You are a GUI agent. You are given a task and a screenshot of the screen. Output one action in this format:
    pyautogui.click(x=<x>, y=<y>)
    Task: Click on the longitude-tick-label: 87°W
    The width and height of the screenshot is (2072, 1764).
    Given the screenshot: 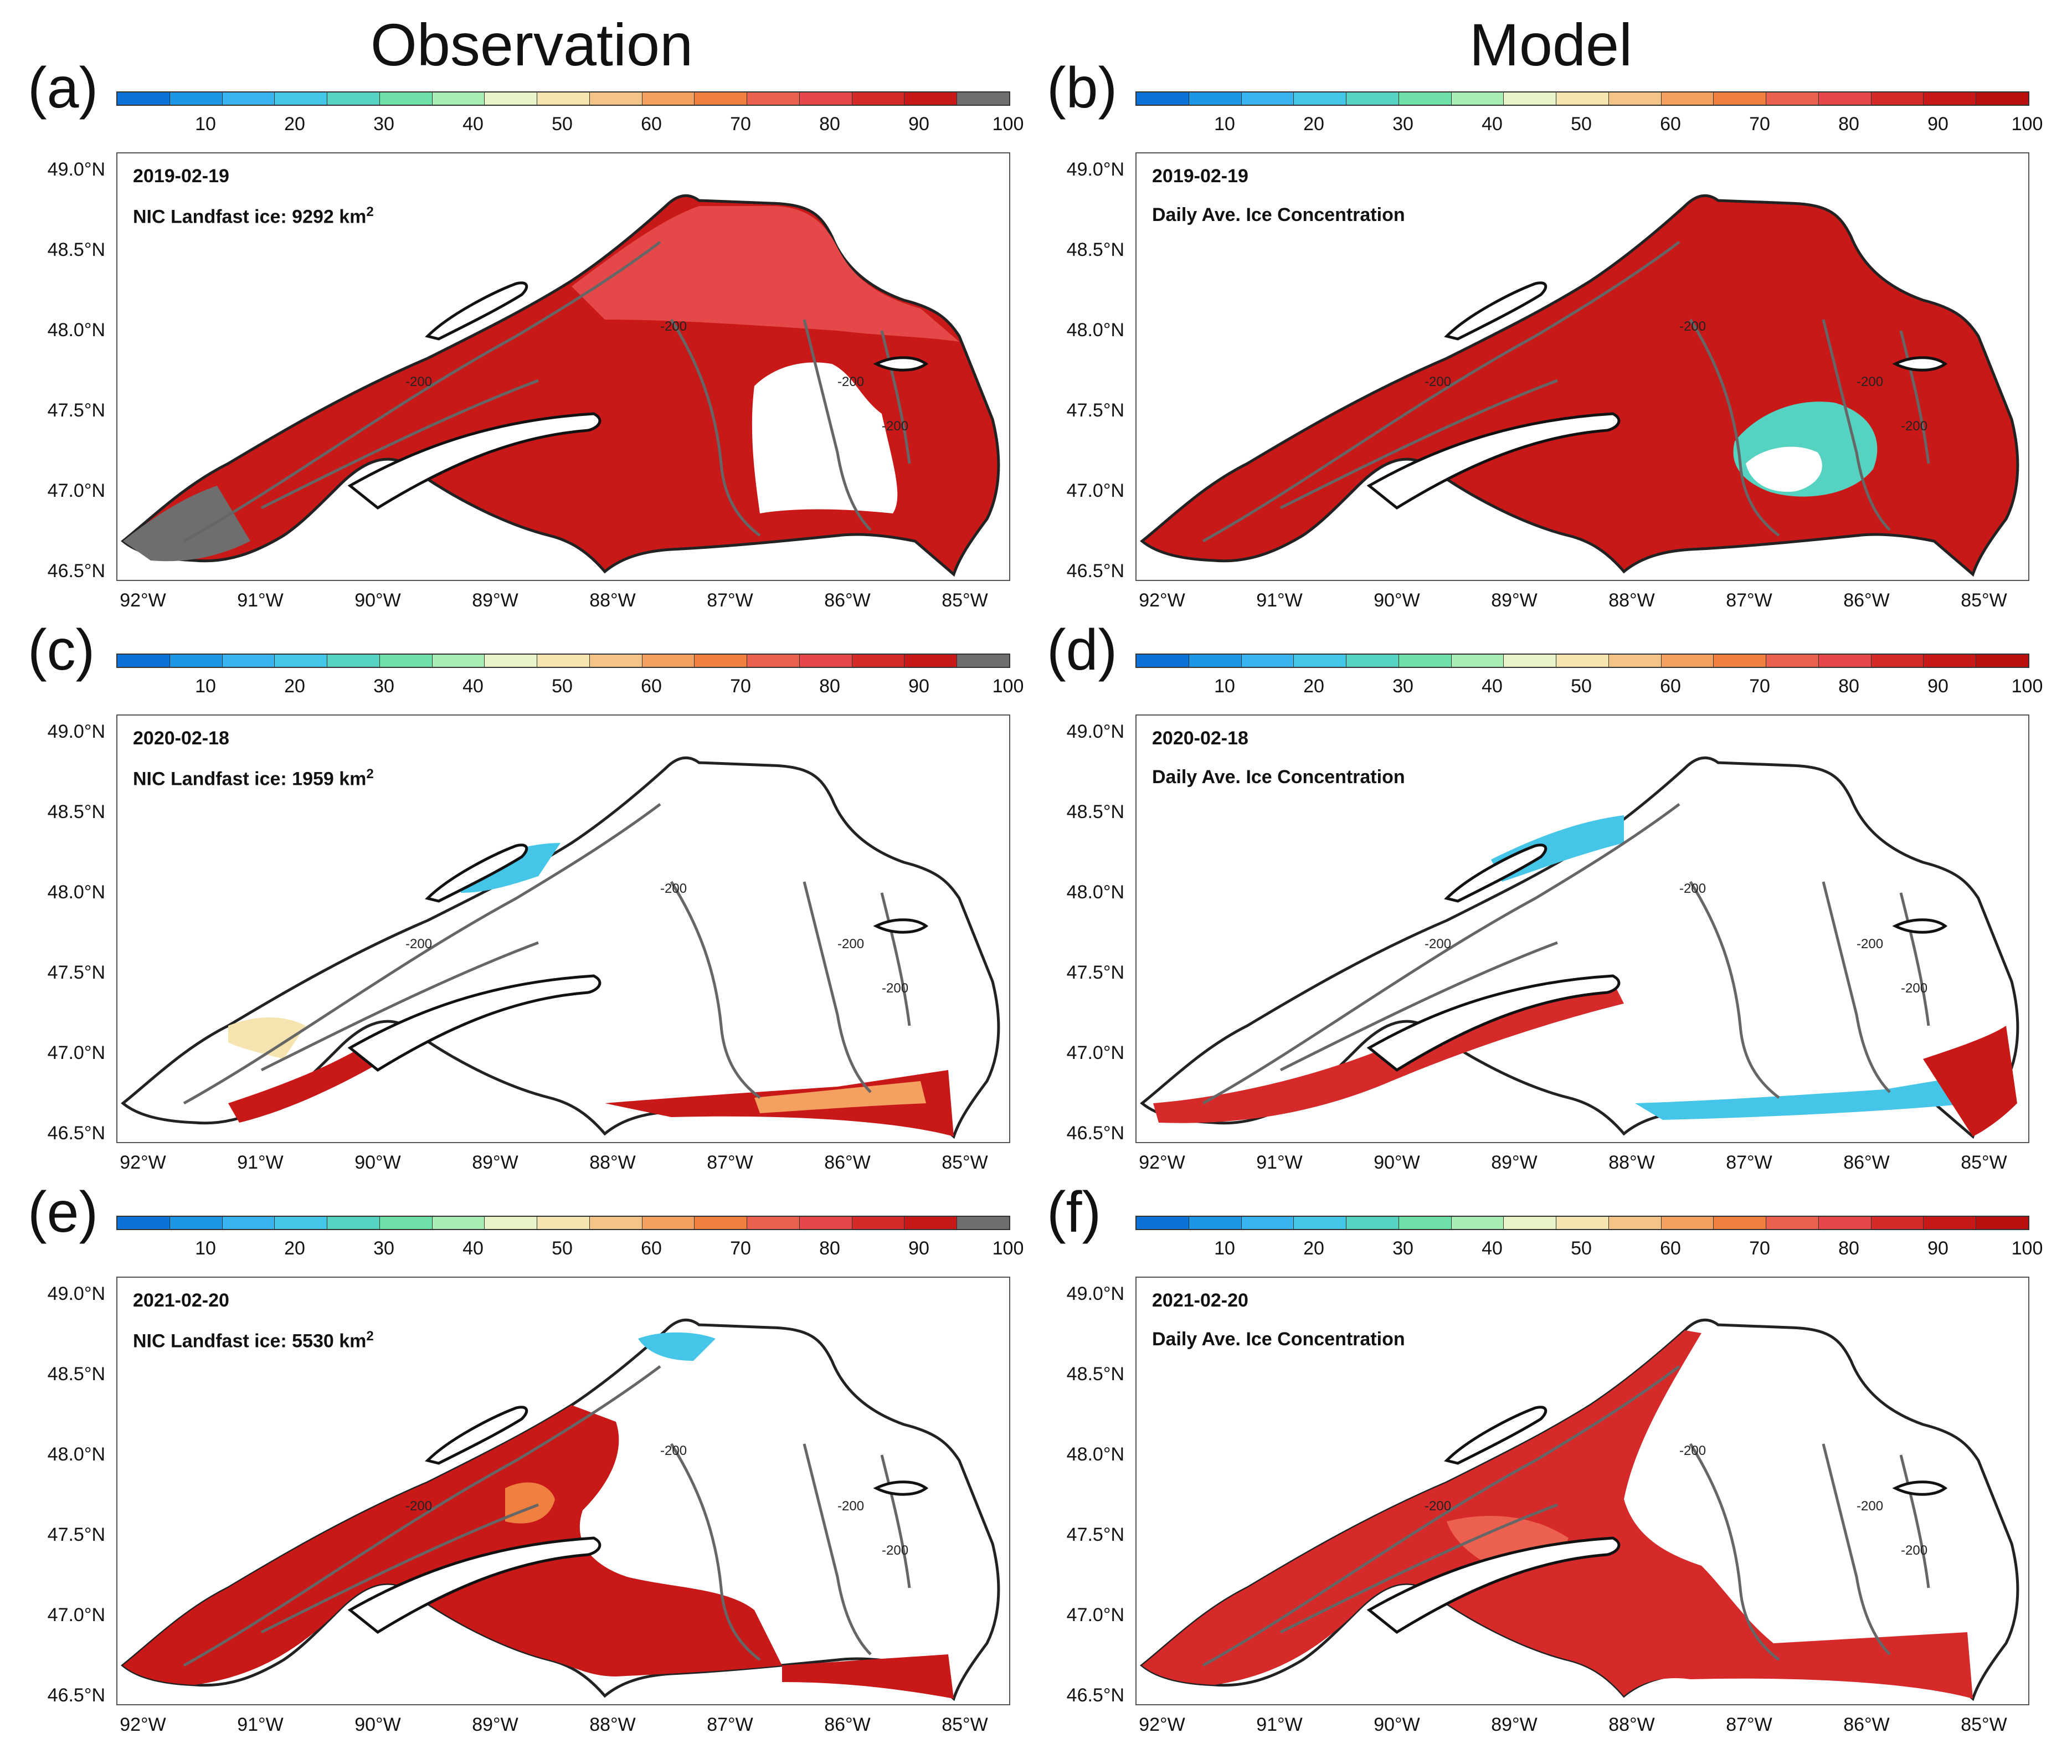 What is the action you would take?
    pyautogui.click(x=730, y=1725)
    